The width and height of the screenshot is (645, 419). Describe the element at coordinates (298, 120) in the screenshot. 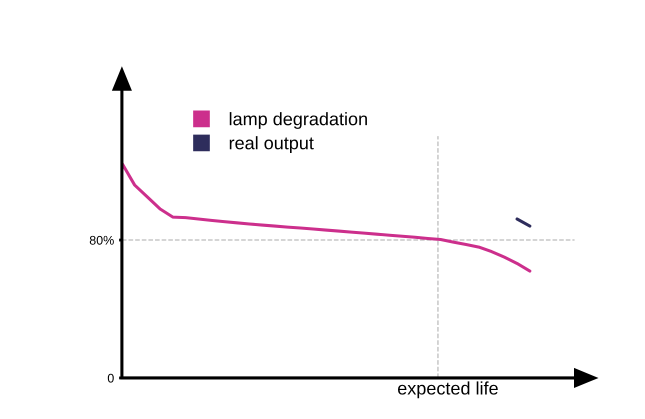

I see `legend-label: lamp degradation` at that location.